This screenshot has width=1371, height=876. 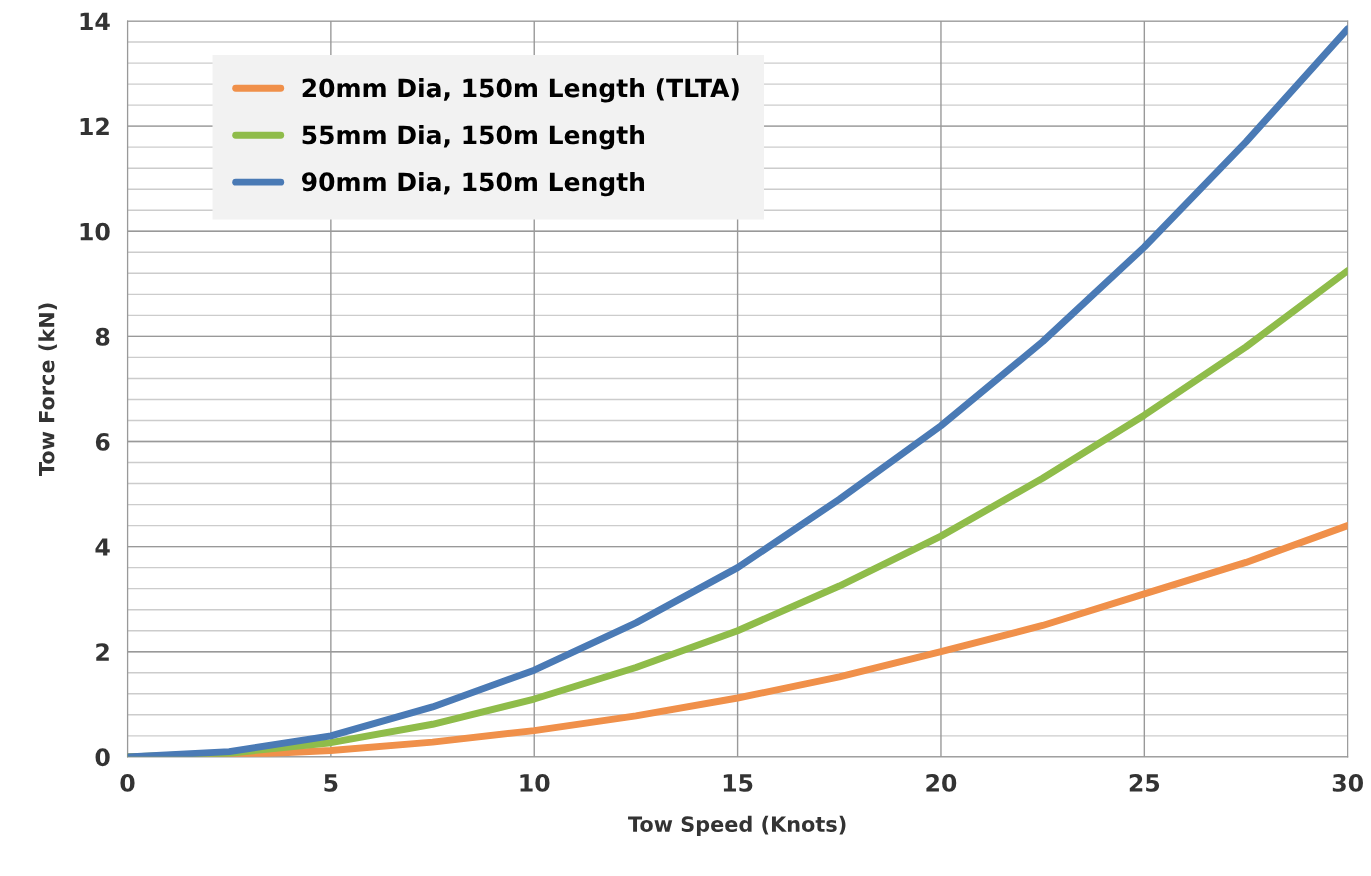 I want to click on x-axis-title: Tow Speed (Knots), so click(x=737, y=825).